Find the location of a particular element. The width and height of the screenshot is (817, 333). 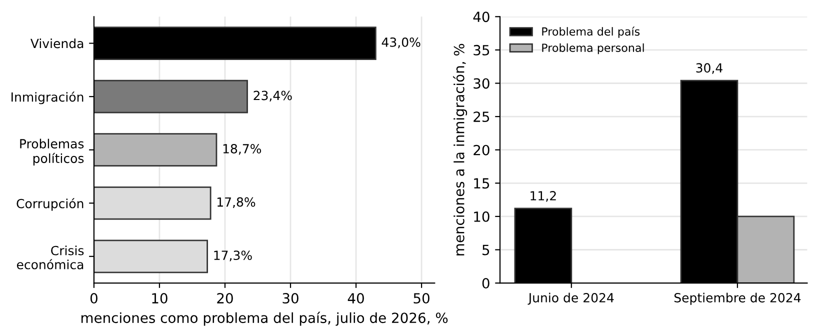

x-tick-label: 10 is located at coordinates (160, 298).